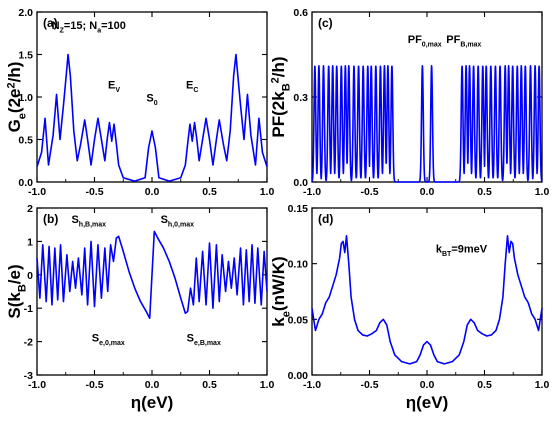 This screenshot has width=556, height=422. Describe the element at coordinates (325, 23) in the screenshot. I see `panel-tag: (c)` at that location.